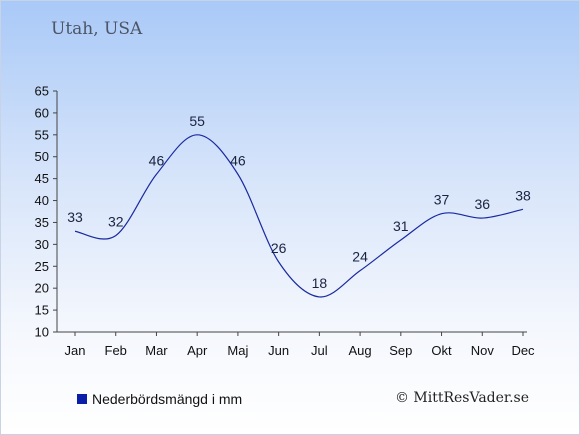 Image resolution: width=580 pixels, height=435 pixels. I want to click on x-tick-label: Jun, so click(278, 350).